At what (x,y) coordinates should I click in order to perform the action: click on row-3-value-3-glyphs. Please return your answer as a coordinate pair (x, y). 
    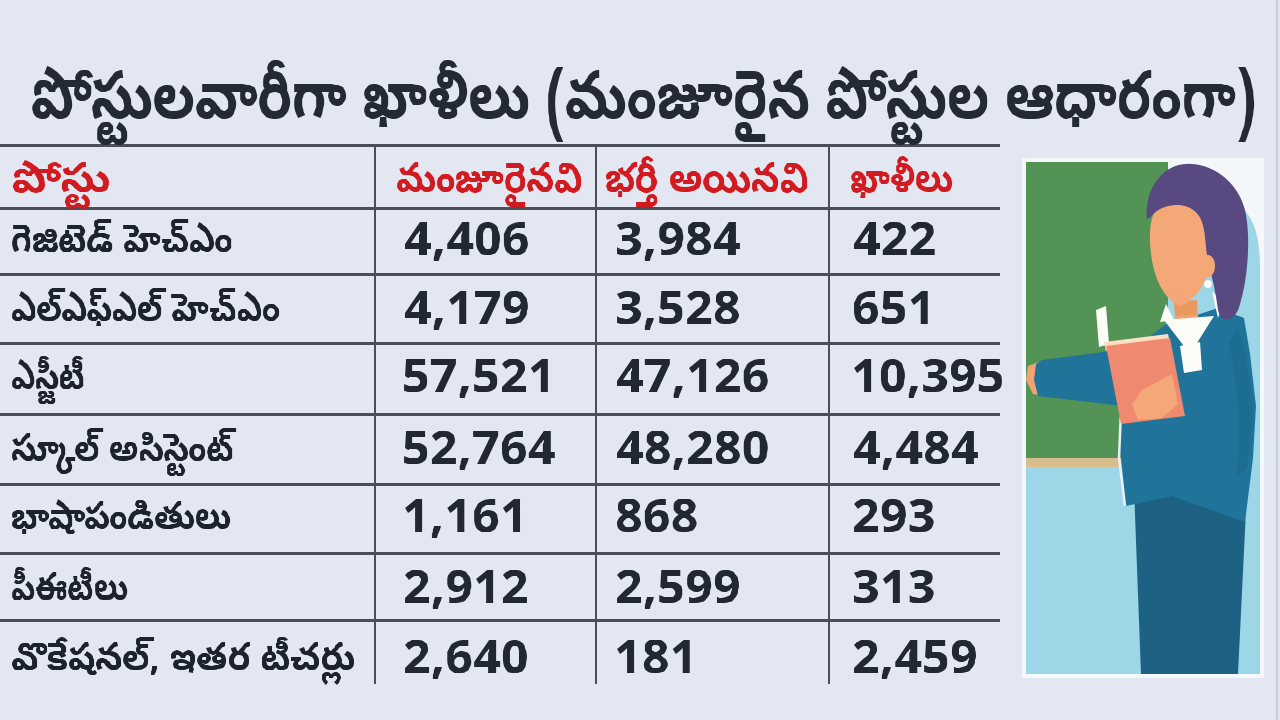
    Looking at the image, I should click on (926, 377).